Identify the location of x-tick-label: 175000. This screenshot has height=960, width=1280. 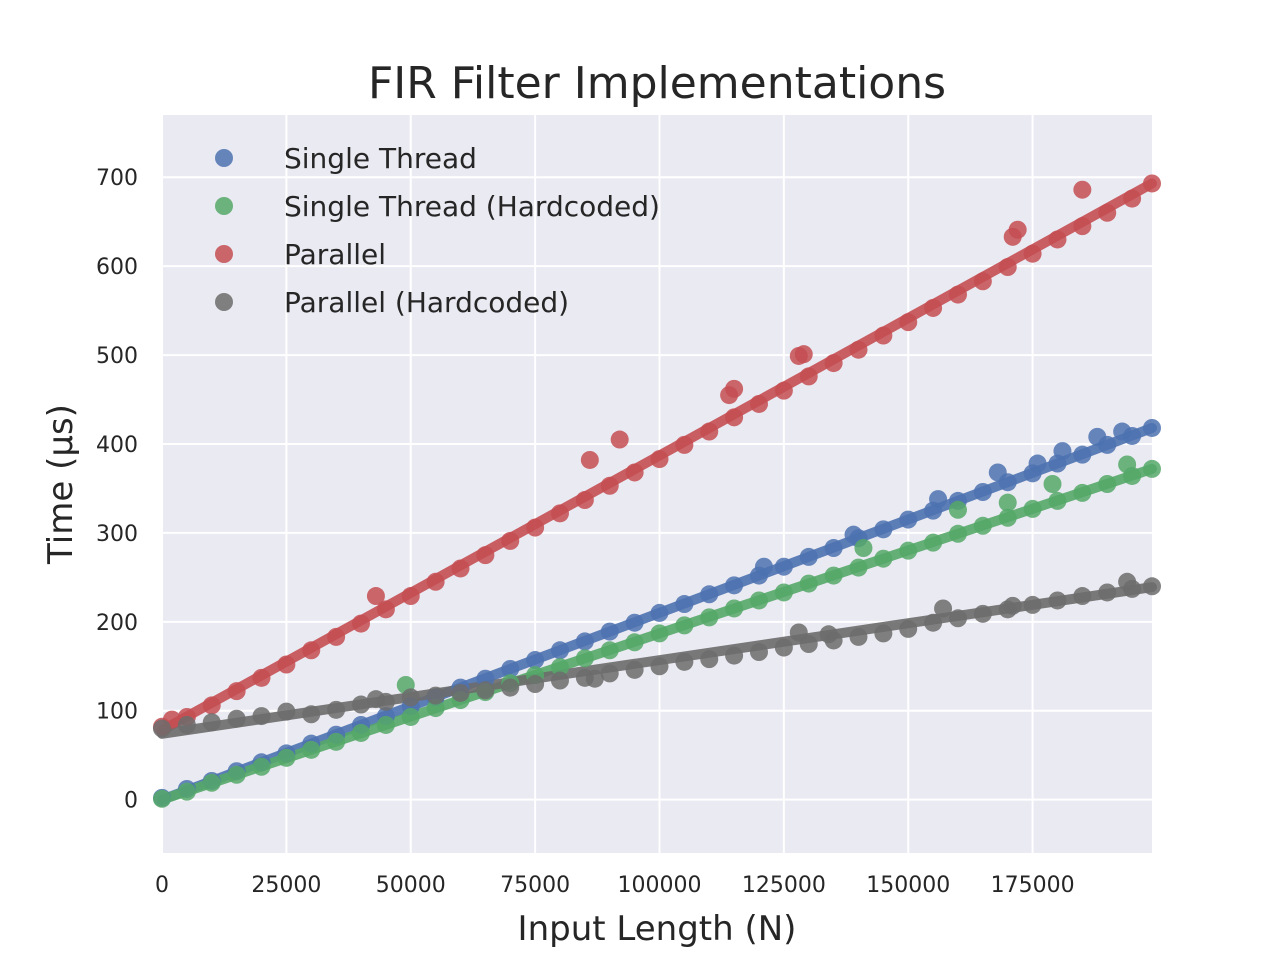
(1033, 885).